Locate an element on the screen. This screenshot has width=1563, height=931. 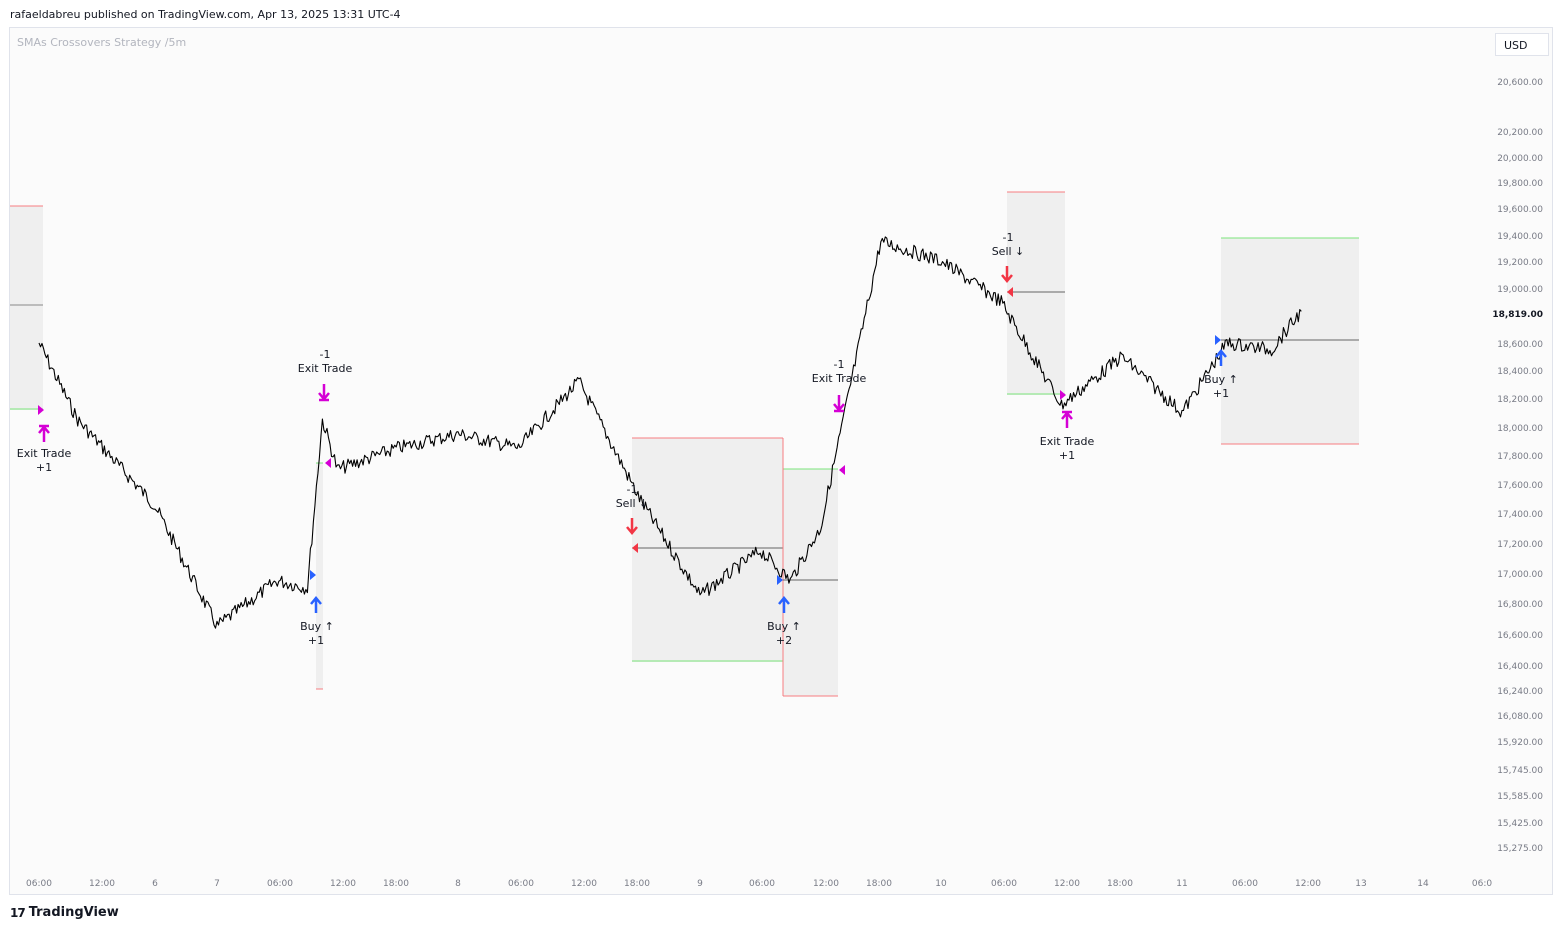
y-tick: 19,800.00 is located at coordinates (1520, 184).